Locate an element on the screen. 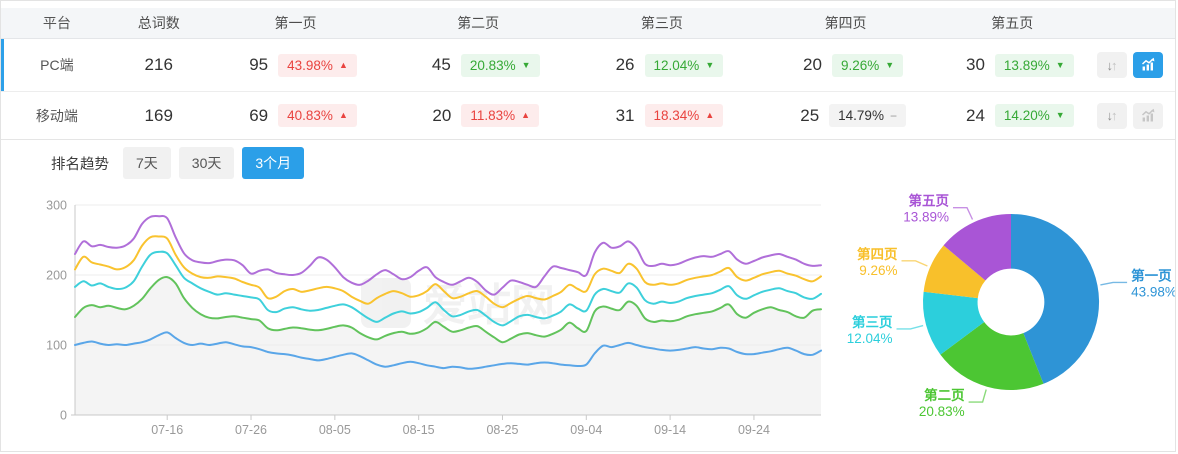 This screenshot has width=1178, height=454. line-series-第五页 is located at coordinates (448, 255).